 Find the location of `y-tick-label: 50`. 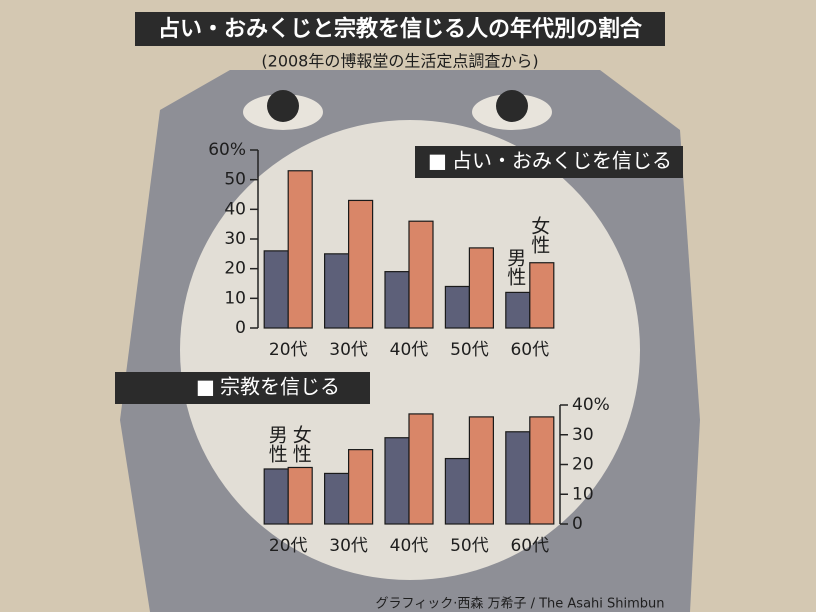

y-tick-label: 50 is located at coordinates (235, 180).